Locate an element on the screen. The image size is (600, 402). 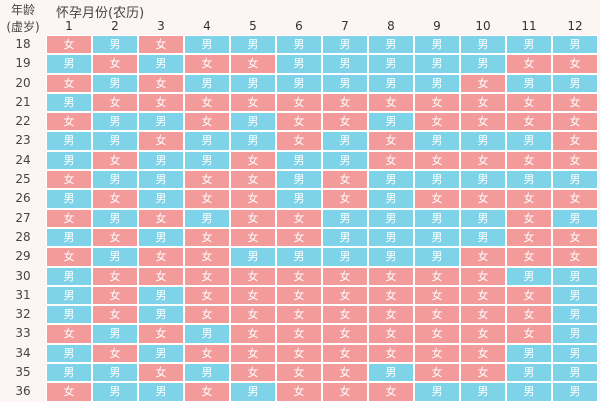
month-label: 4 is located at coordinates (207, 26).